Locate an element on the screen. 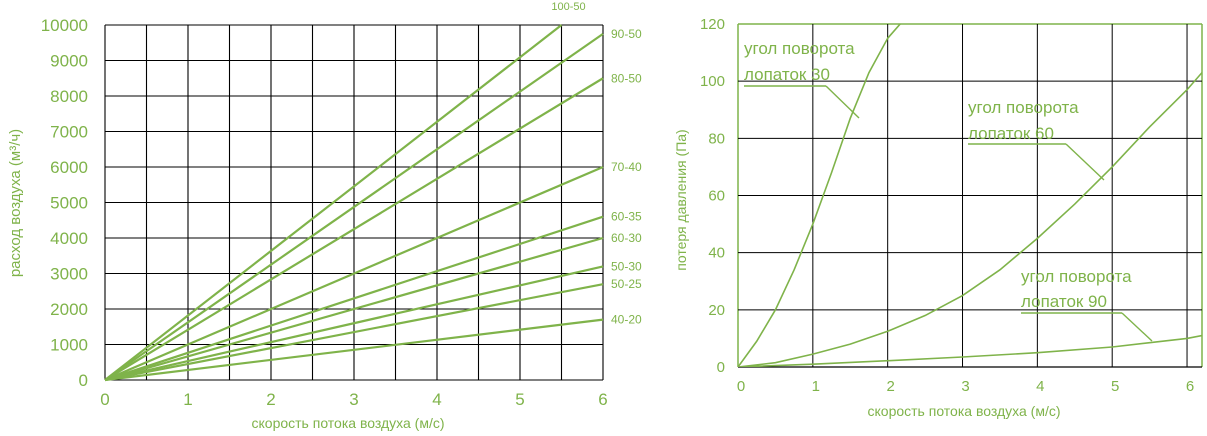 The height and width of the screenshot is (436, 1207). series-label-50-30: 50-30 is located at coordinates (626, 266).